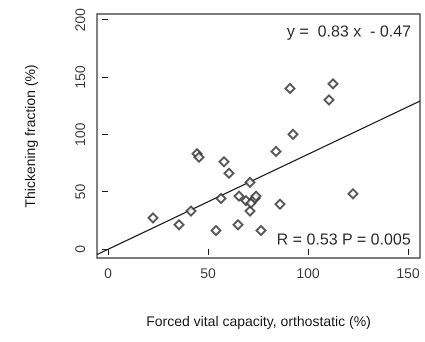 This screenshot has height=342, width=425. Describe the element at coordinates (80, 20) in the screenshot. I see `y-tick-label: 200` at that location.